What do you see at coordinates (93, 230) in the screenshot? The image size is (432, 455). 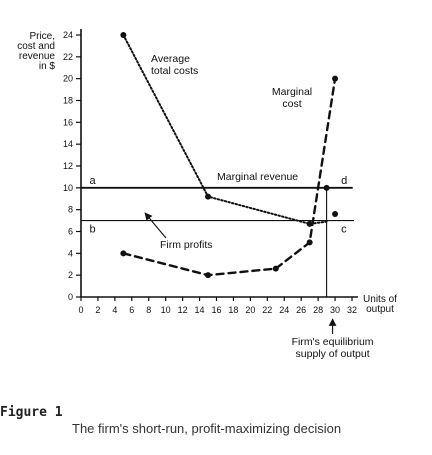 I see `point-label-b: b` at bounding box center [93, 230].